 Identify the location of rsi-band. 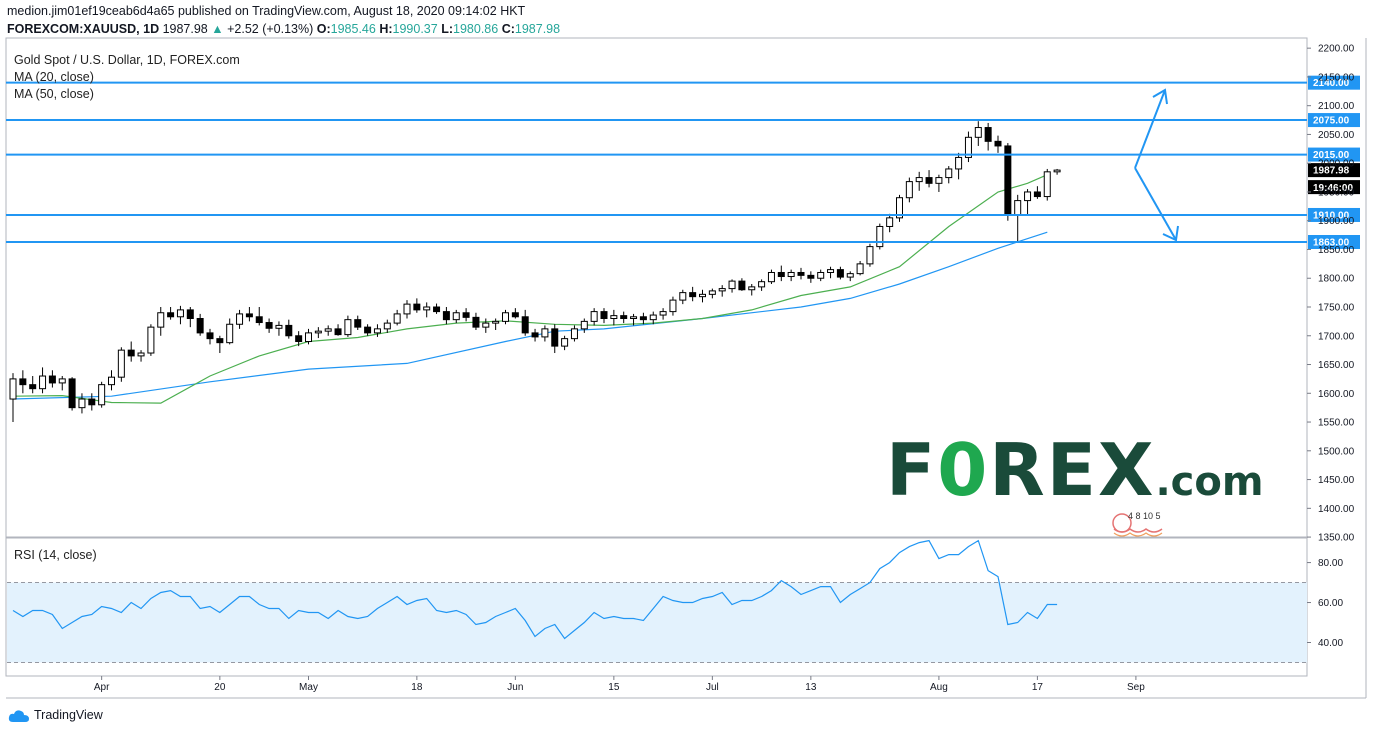
(657, 622).